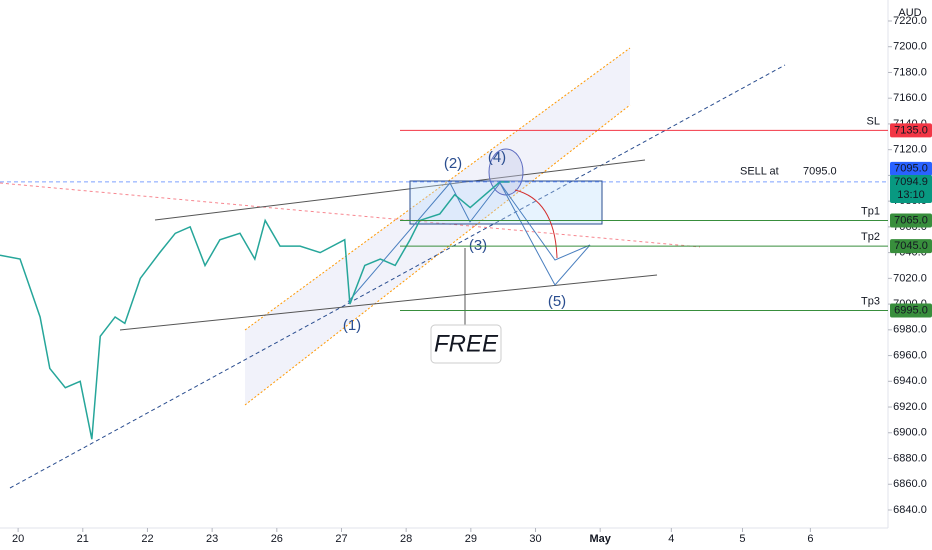 This screenshot has height=550, width=932. I want to click on last-time: 13:10, so click(911, 195).